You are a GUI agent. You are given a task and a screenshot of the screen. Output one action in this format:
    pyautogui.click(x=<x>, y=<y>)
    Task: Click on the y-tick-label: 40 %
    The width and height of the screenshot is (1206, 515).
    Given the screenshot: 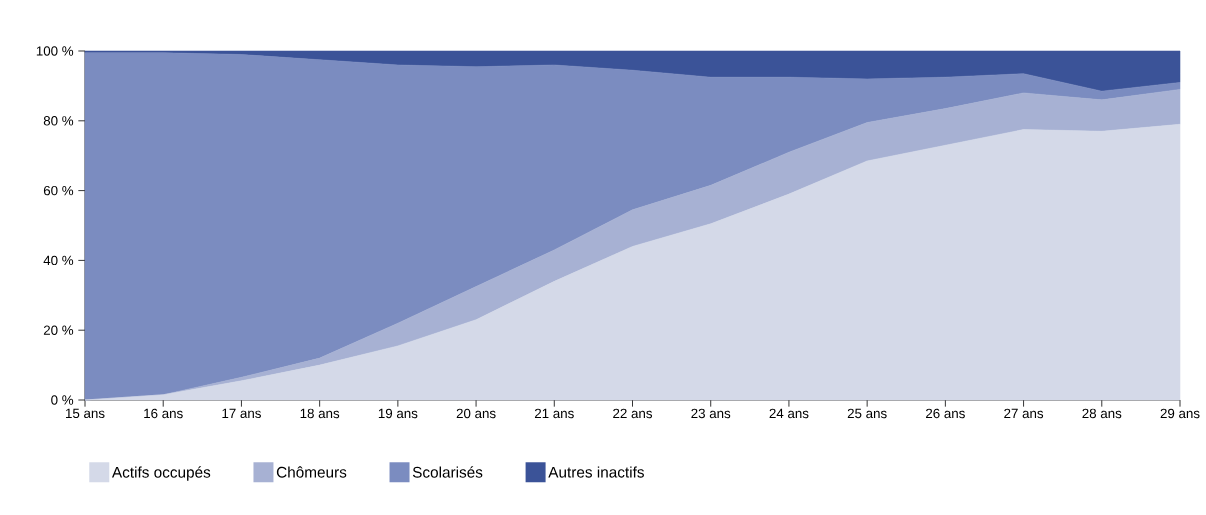 What is the action you would take?
    pyautogui.click(x=58, y=260)
    